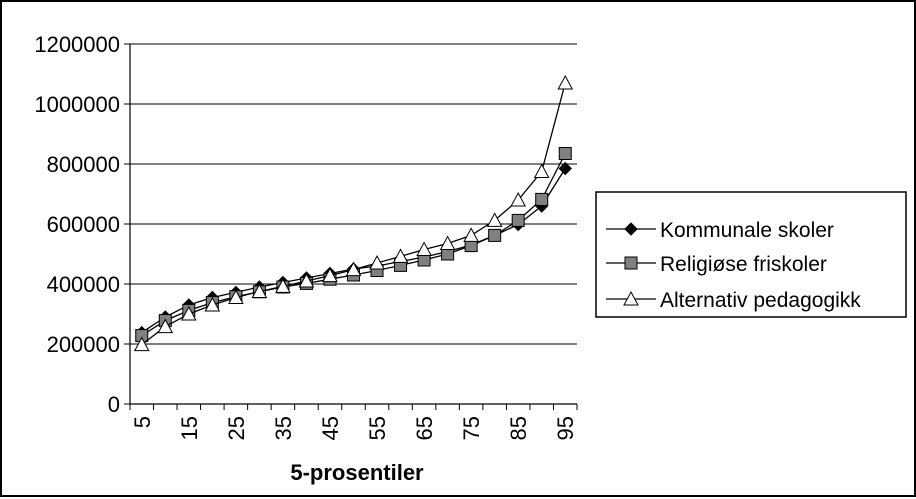 This screenshot has width=916, height=499. What do you see at coordinates (377, 428) in the screenshot?
I see `x-tick-label: 55` at bounding box center [377, 428].